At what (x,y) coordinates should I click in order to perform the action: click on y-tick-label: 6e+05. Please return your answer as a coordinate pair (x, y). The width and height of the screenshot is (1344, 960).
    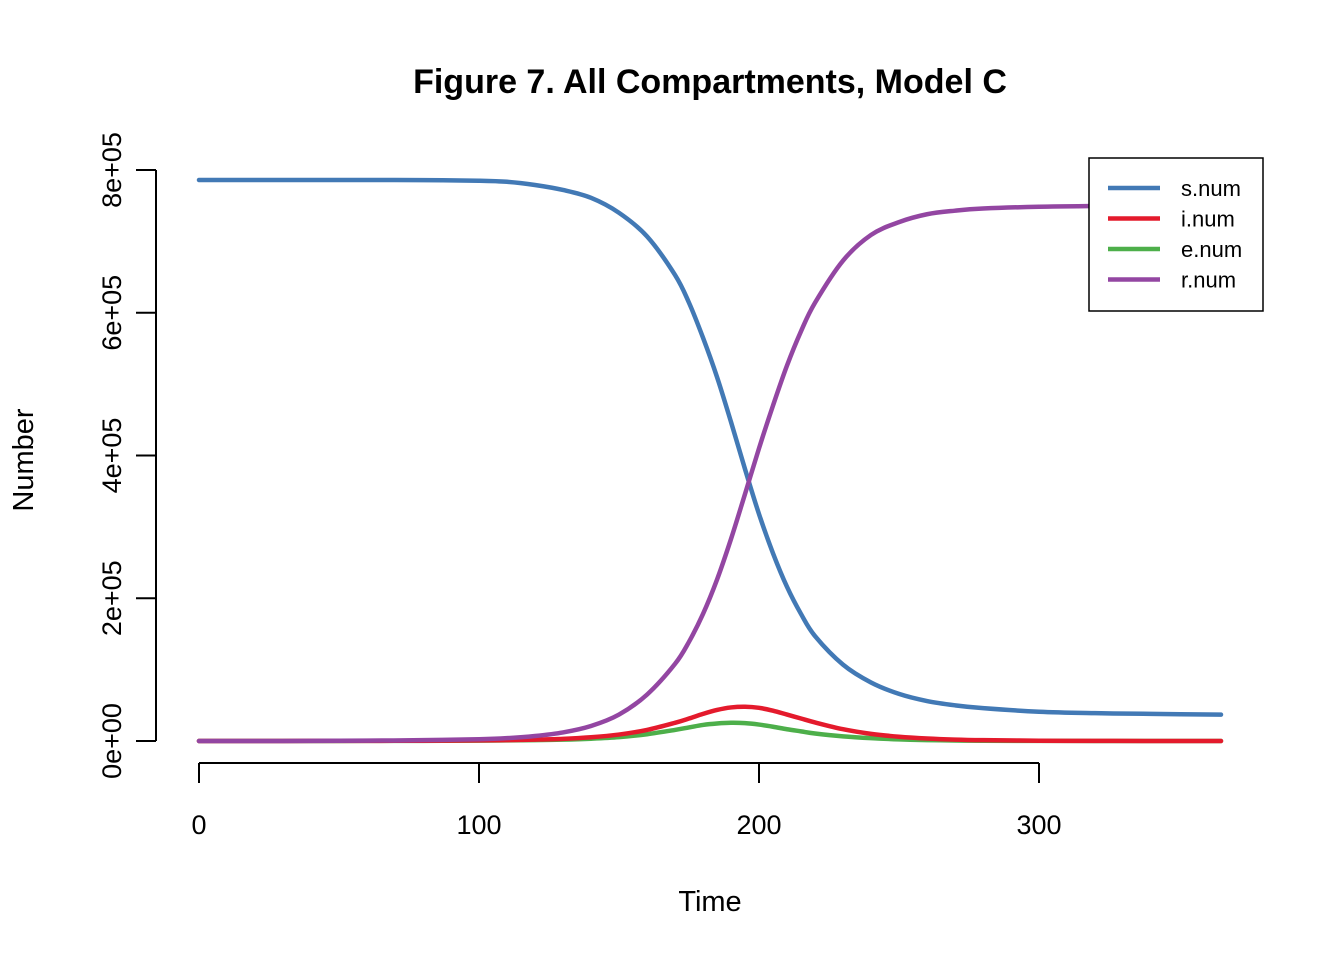
    Looking at the image, I should click on (112, 313).